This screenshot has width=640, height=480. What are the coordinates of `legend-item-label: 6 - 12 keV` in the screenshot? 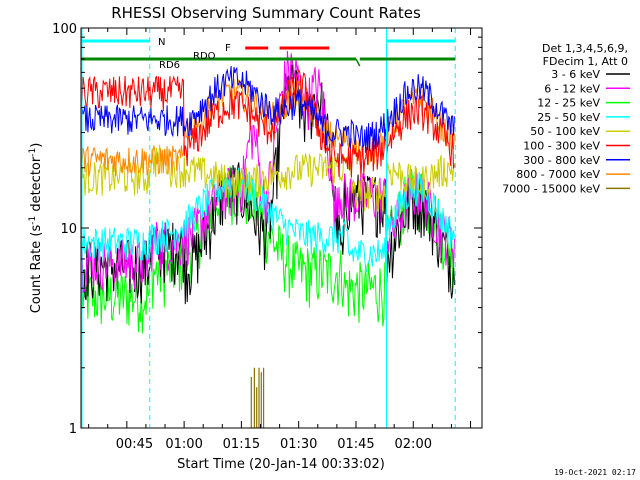 It's located at (572, 88).